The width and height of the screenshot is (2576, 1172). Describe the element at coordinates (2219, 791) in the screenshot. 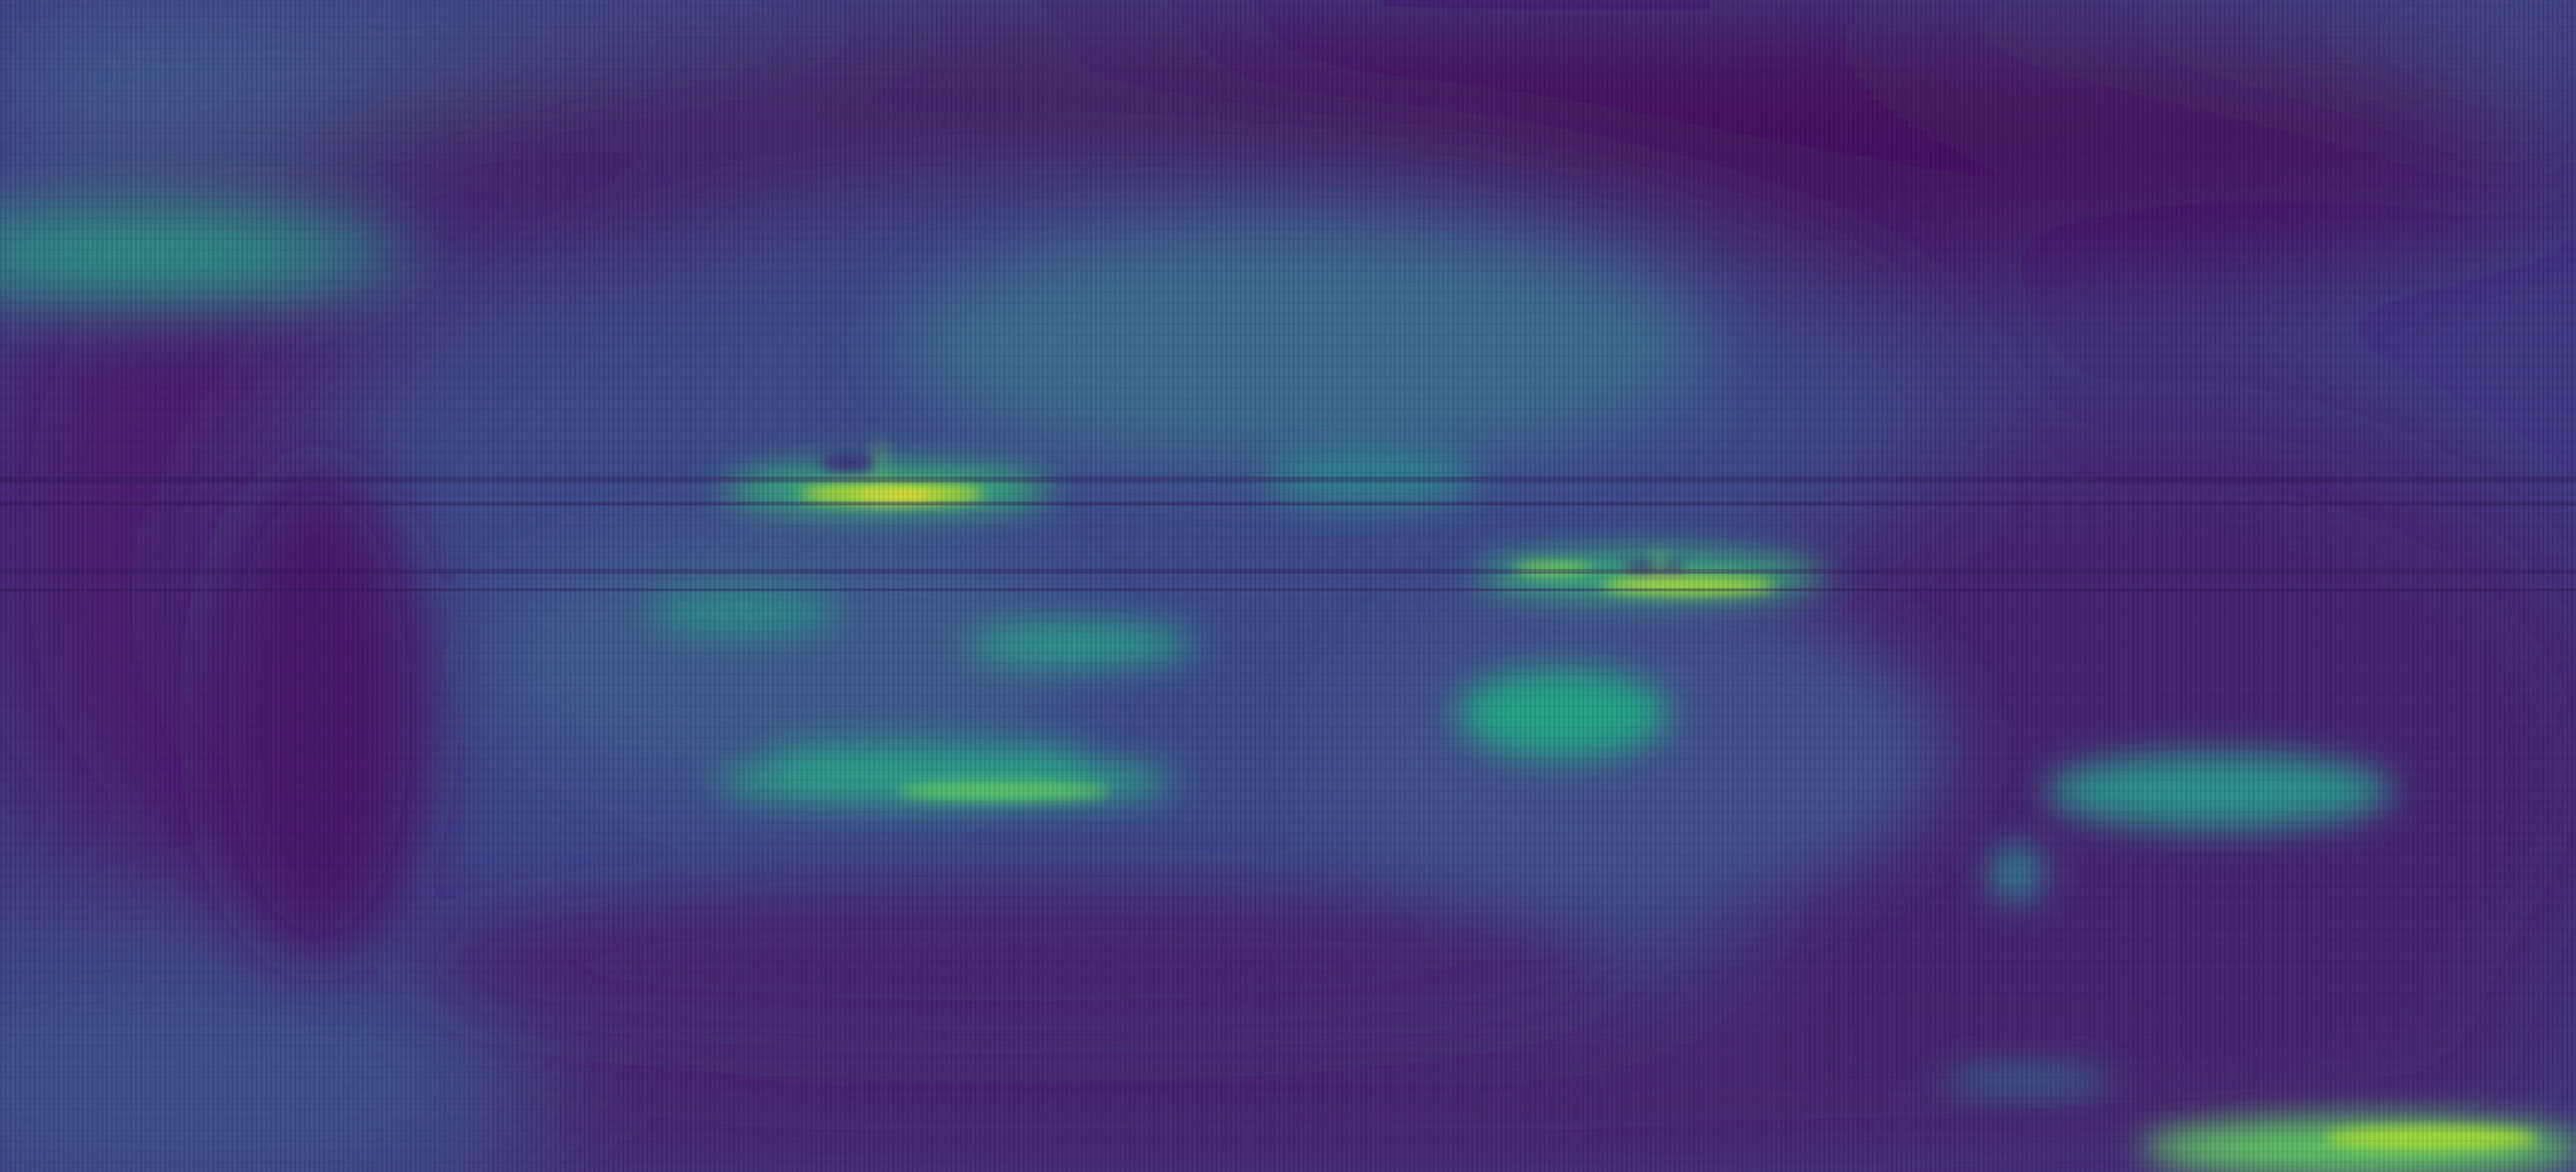

I see `right-ear-glow` at that location.